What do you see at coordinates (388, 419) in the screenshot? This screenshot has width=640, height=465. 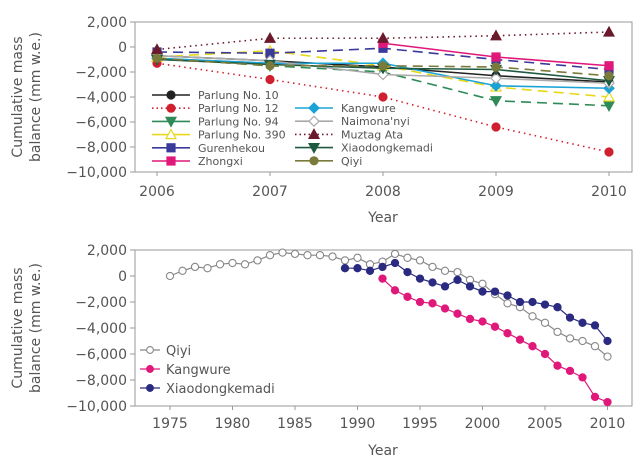 I see `bottom-x-axis: 1975 1980 1985 1990 1995 2000 2005 2010` at bounding box center [388, 419].